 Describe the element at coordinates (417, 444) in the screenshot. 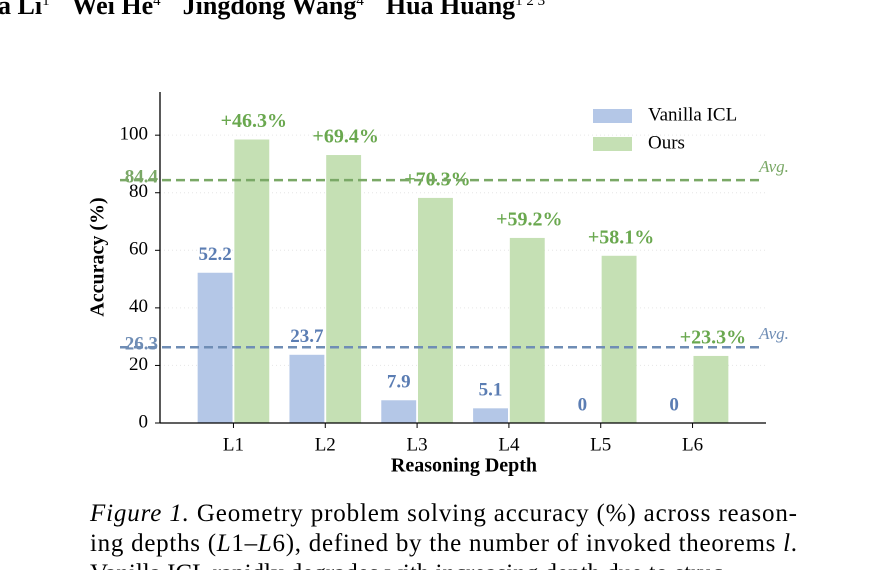

I see `x-tick-label: L3` at that location.